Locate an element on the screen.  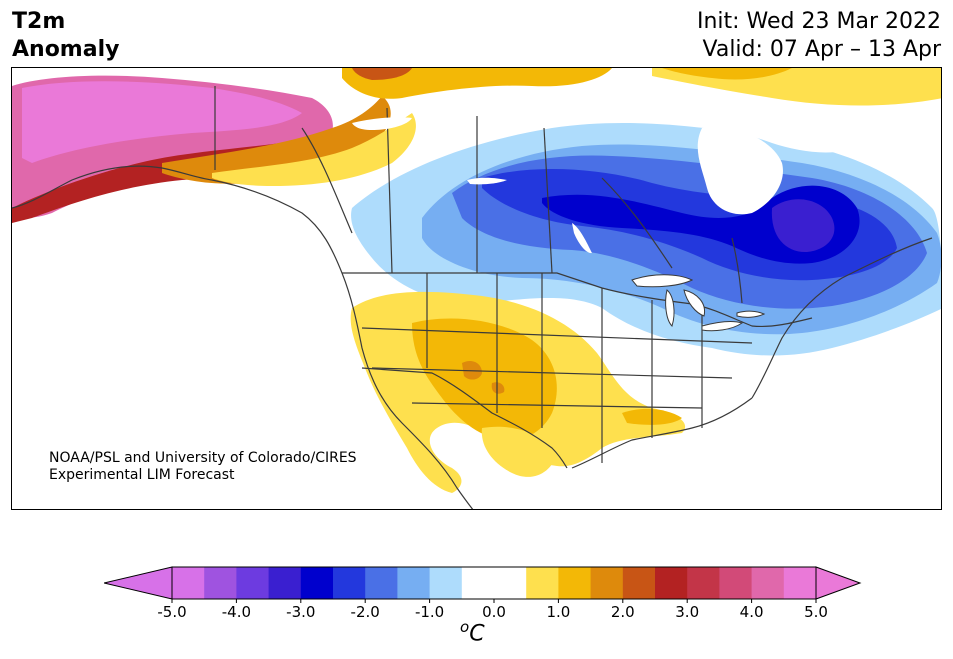
lake-erie is located at coordinates (722, 326).